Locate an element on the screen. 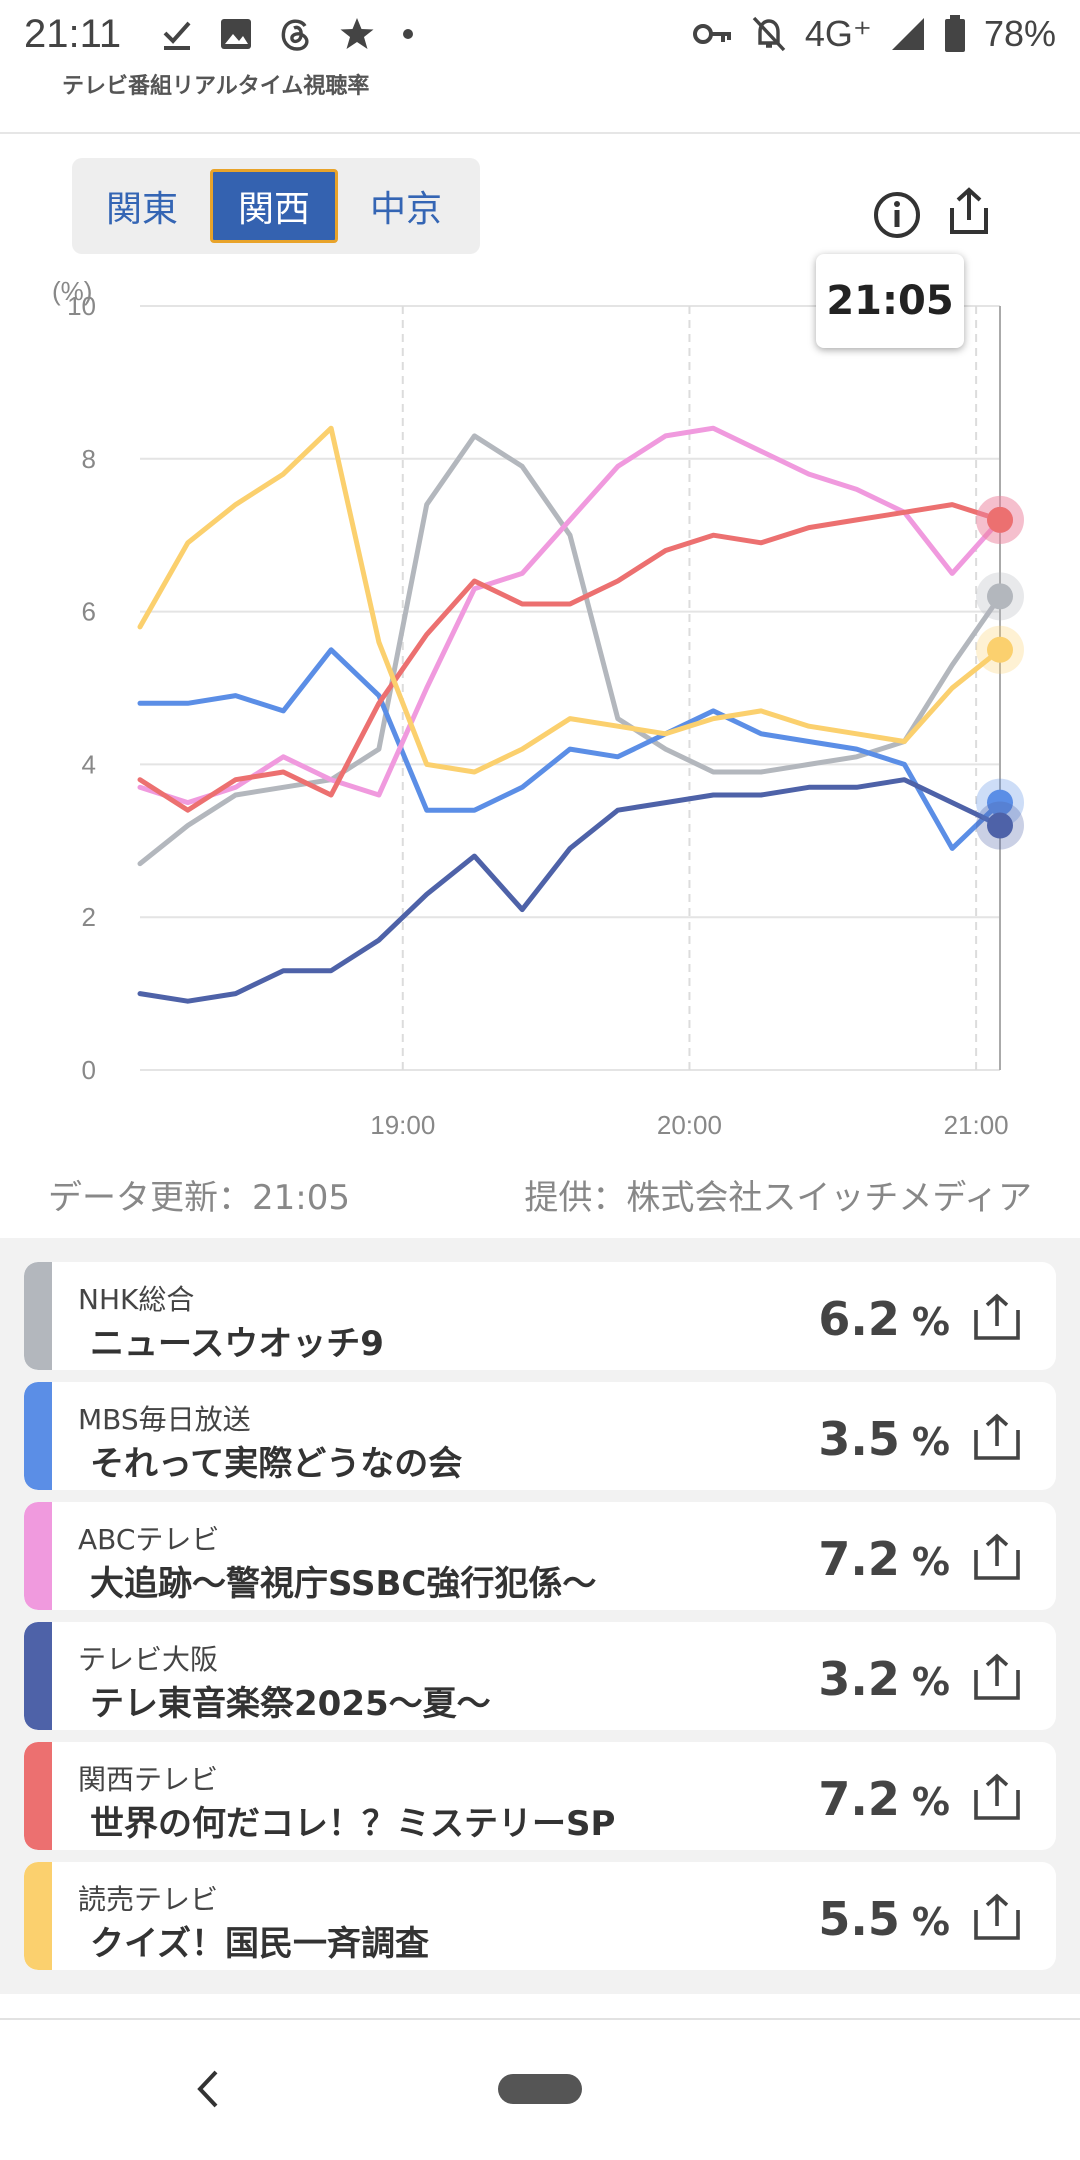  network-type: 4G⁺ is located at coordinates (838, 33).